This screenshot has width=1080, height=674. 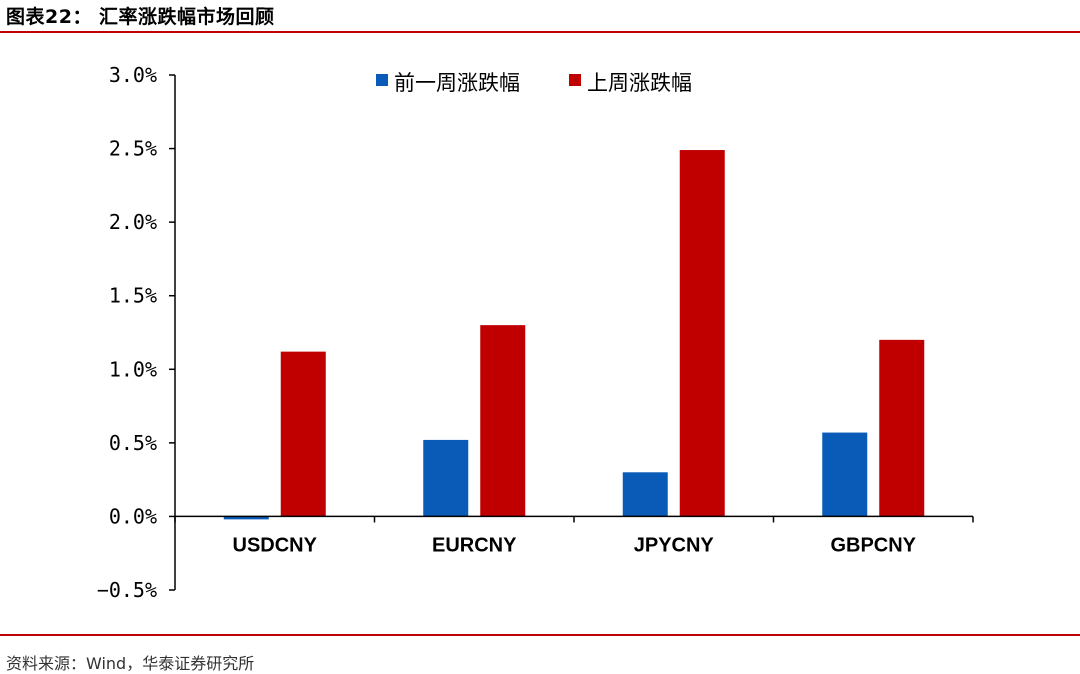 What do you see at coordinates (503, 421) in the screenshot?
I see `bar-last-week-eurcny` at bounding box center [503, 421].